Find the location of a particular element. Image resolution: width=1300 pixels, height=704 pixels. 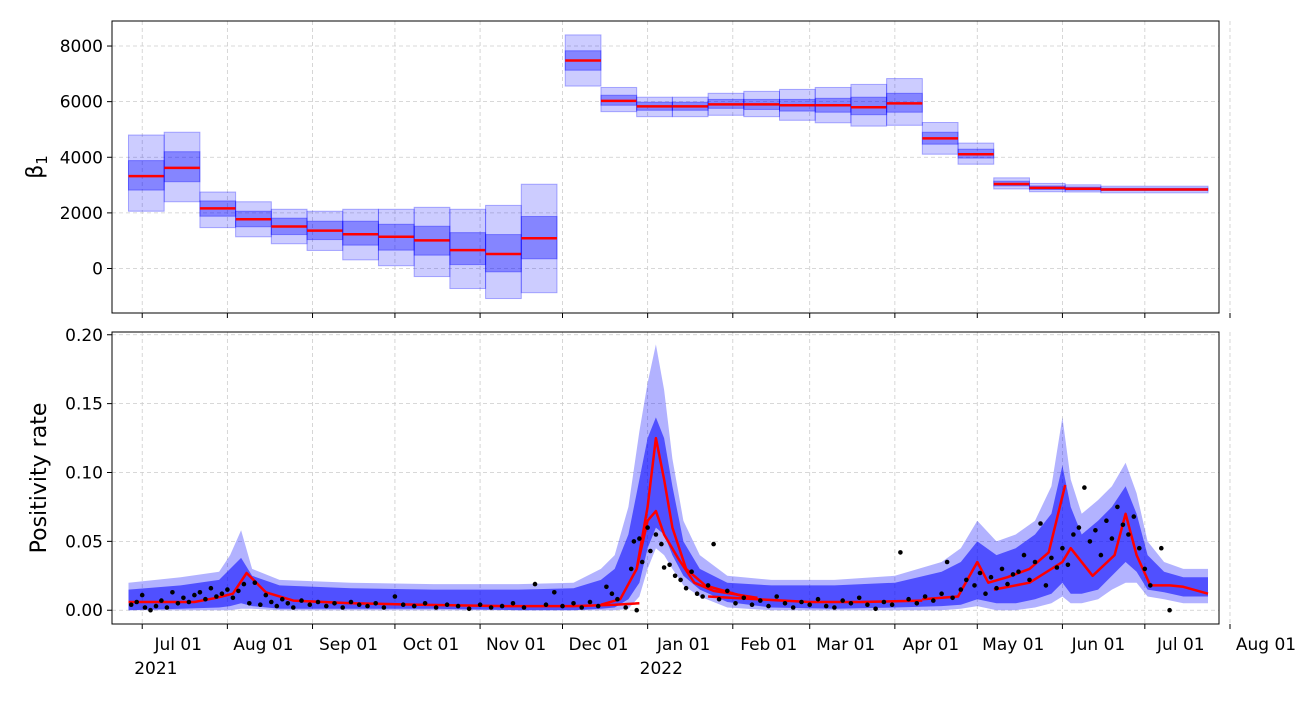

x-tick-label: Jan 01 is located at coordinates (683, 645).